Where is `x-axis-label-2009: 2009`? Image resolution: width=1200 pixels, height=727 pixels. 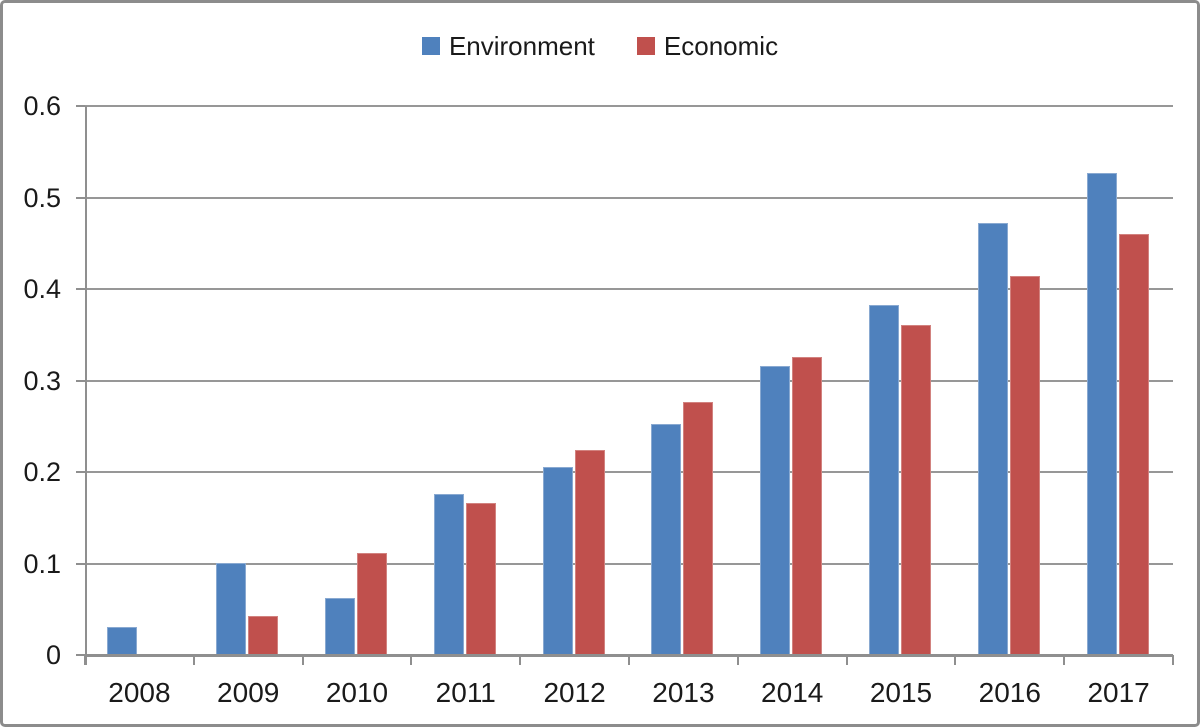 x-axis-label-2009: 2009 is located at coordinates (248, 692).